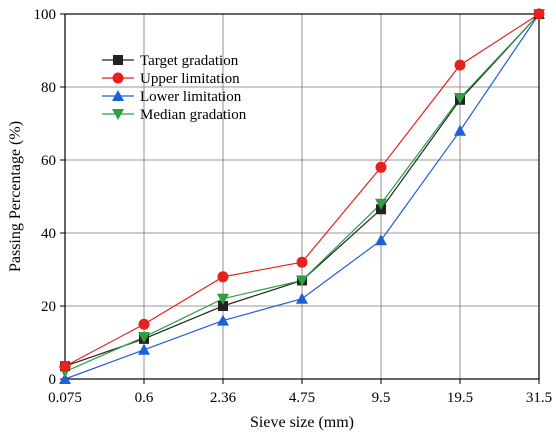 The image size is (556, 433). I want to click on legend-label: Median gradation, so click(193, 115).